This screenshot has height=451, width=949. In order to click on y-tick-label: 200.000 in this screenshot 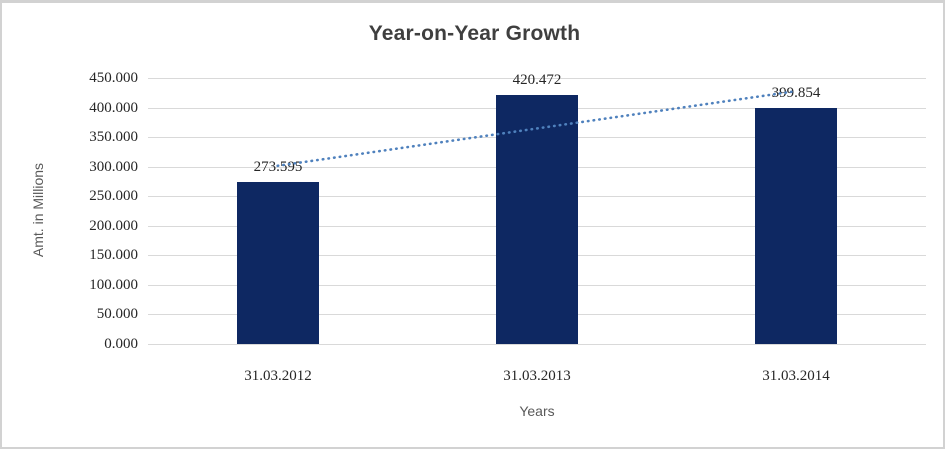, I will do `click(113, 226)`.